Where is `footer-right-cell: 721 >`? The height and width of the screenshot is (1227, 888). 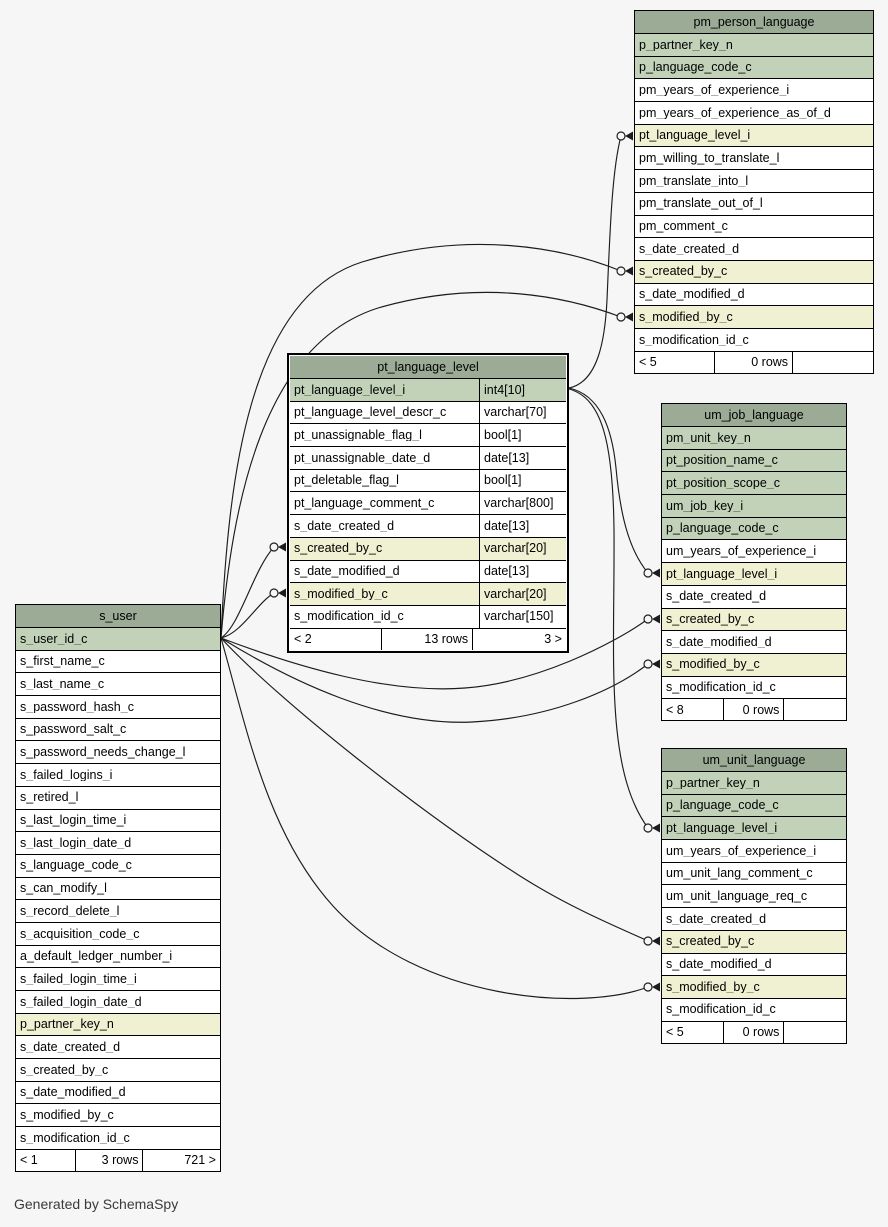
footer-right-cell: 721 > is located at coordinates (181, 1160).